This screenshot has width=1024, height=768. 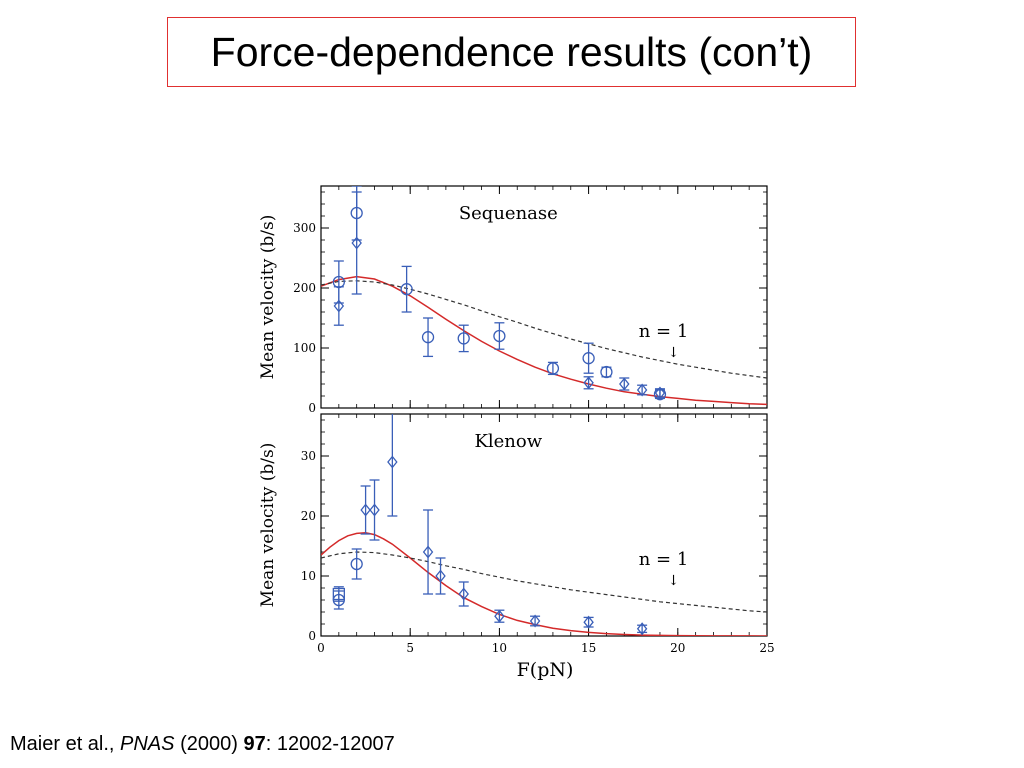 What do you see at coordinates (209, 744) in the screenshot?
I see `citation-year: (2000)` at bounding box center [209, 744].